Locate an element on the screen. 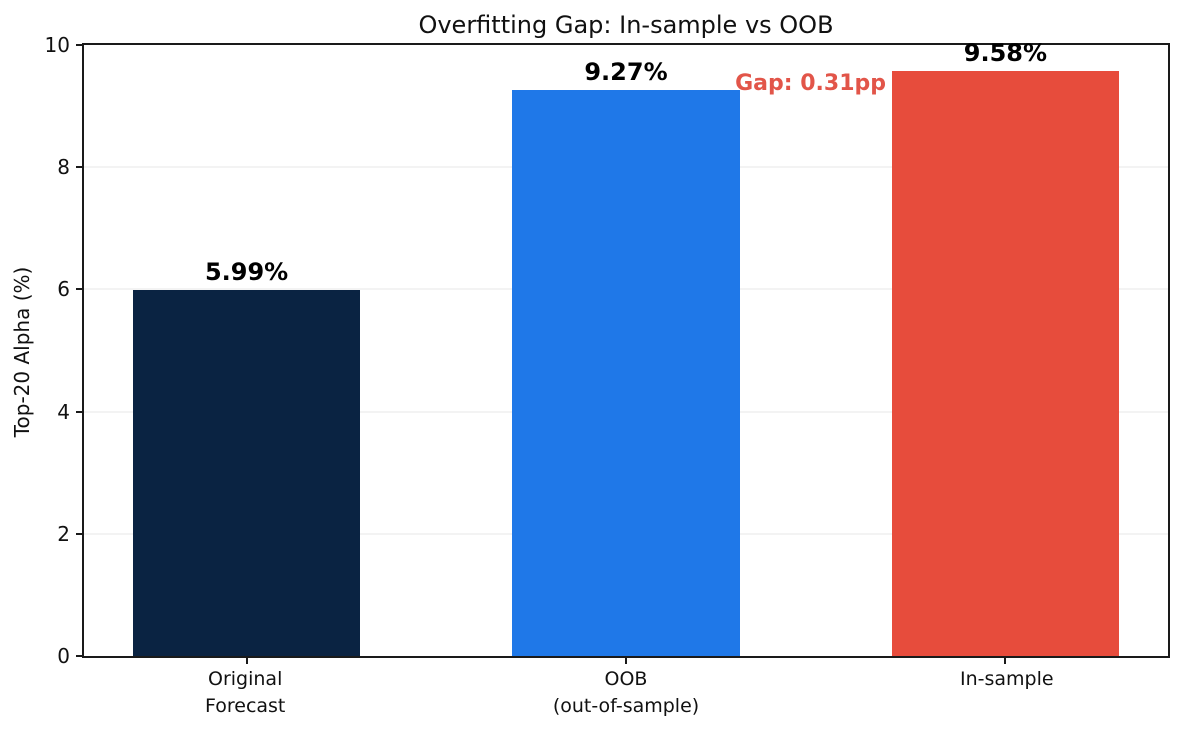 The width and height of the screenshot is (1184, 730). bar-value-label-2: 9.58% is located at coordinates (1005, 52).